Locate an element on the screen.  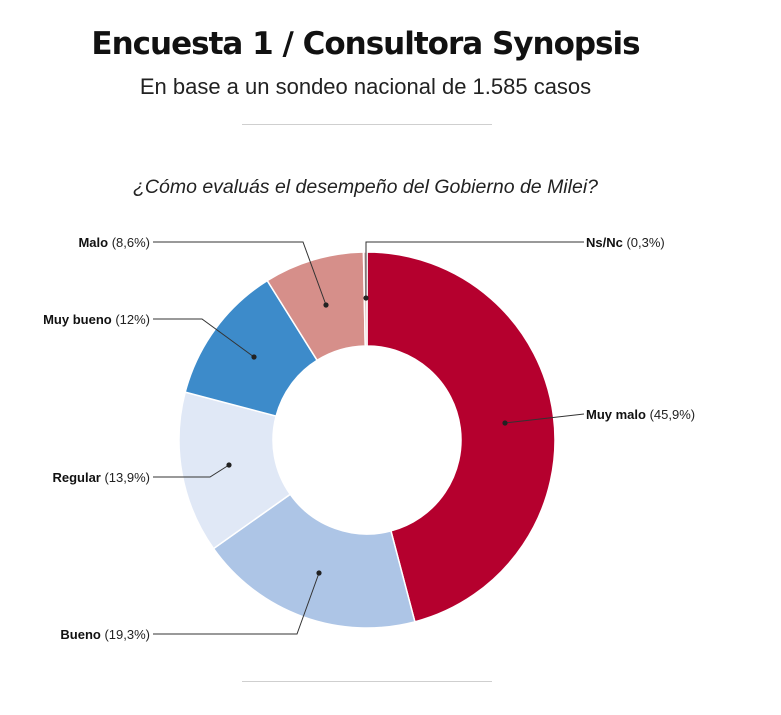
label-name: Muy malo is located at coordinates (618, 414).